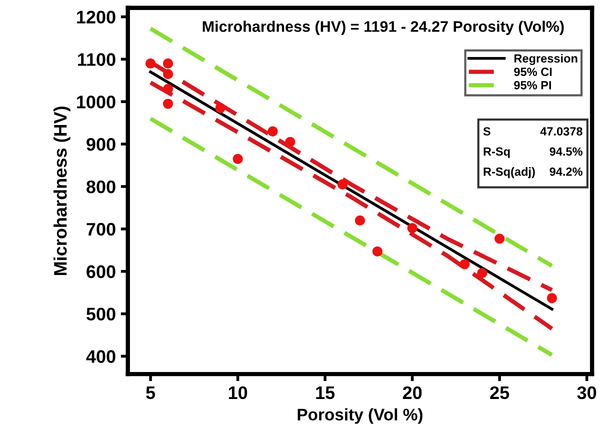 The width and height of the screenshot is (606, 438). I want to click on x-tick-label: 25, so click(500, 393).